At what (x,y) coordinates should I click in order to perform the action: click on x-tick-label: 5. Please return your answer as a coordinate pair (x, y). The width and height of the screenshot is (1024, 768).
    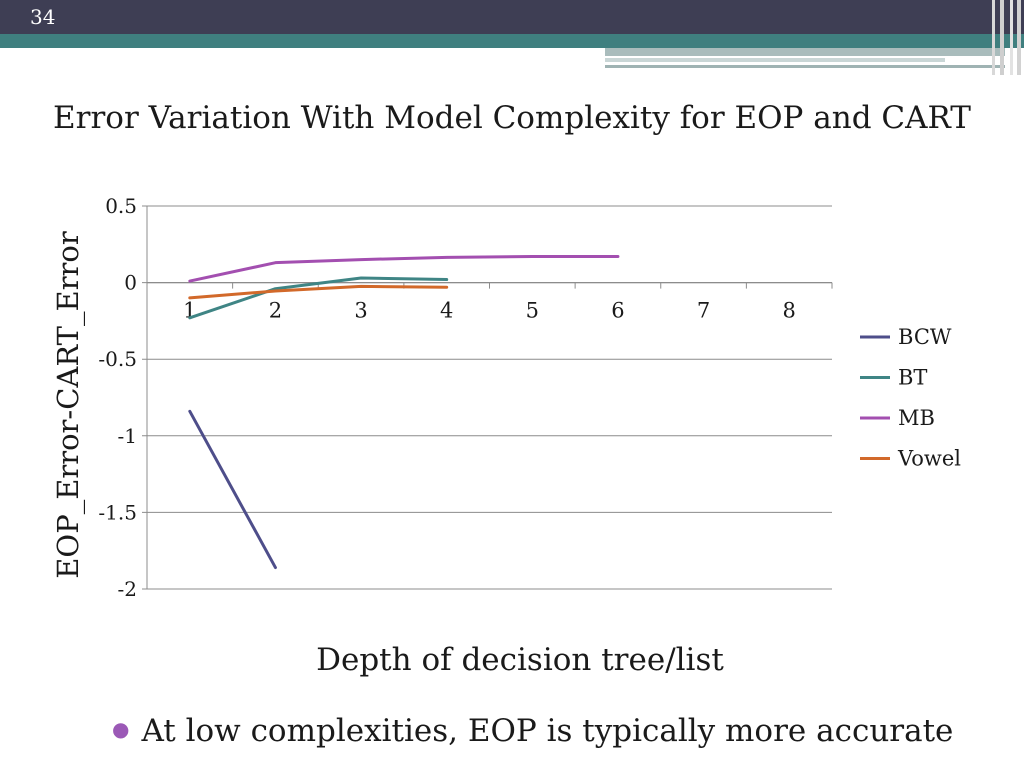
    Looking at the image, I should click on (532, 311).